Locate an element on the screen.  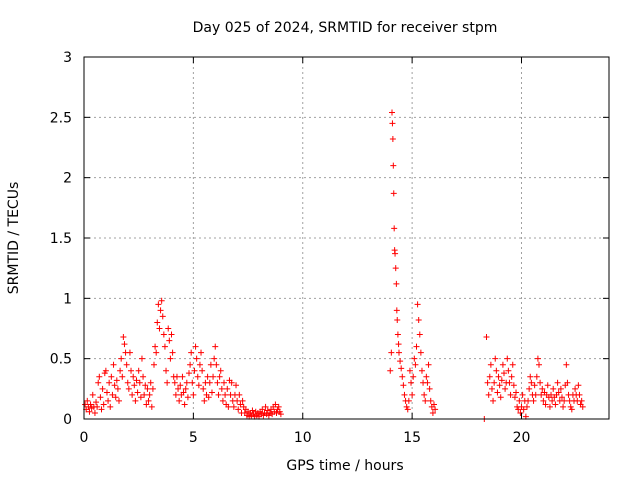
x-tick-label: 15 is located at coordinates (412, 438).